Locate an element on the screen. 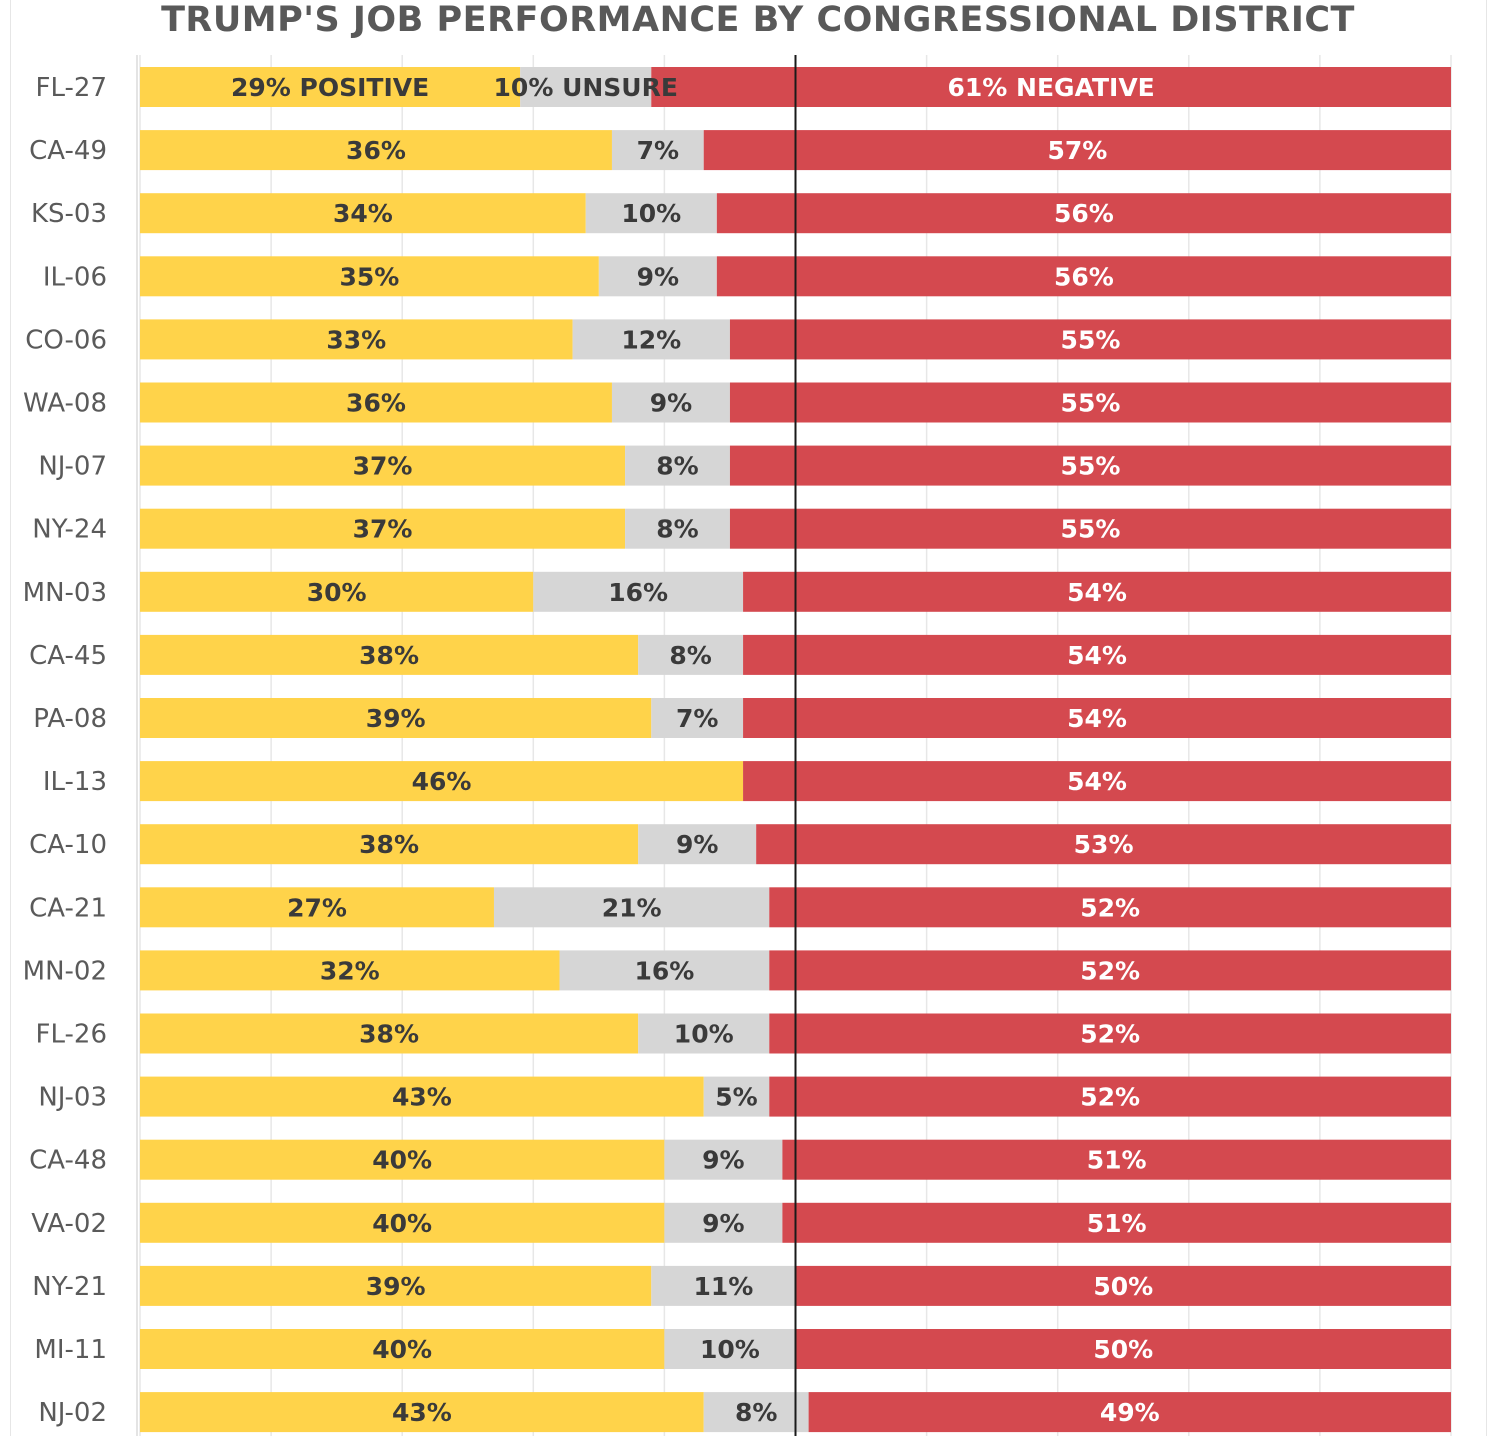 This screenshot has height=1436, width=1498. data-label-negative: 53% is located at coordinates (1104, 844).